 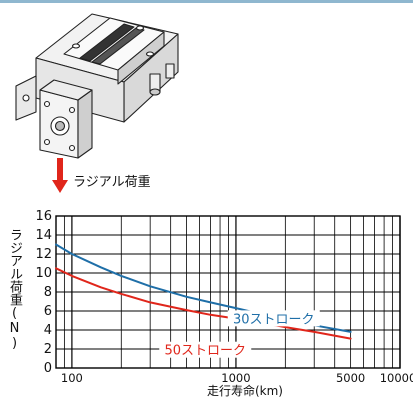 I want to click on chart-series-labels: 30ストローク 50ストローク, so click(x=239, y=334).